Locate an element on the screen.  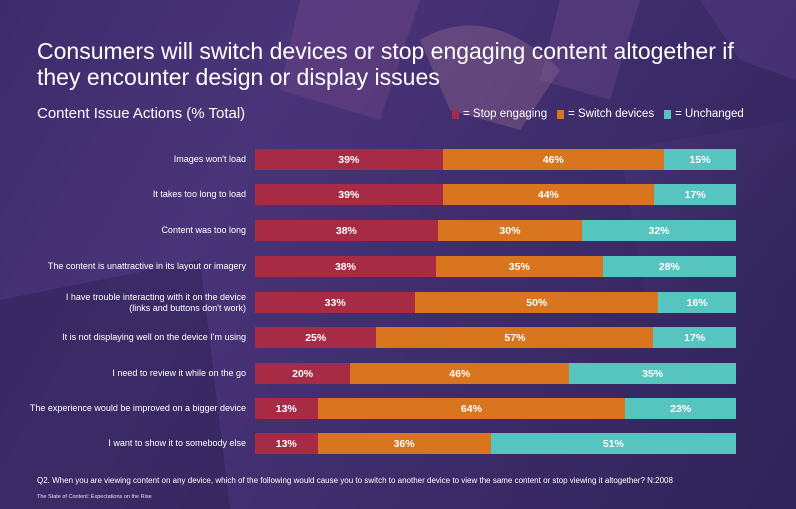
bar-segment-unchanged: 23% is located at coordinates (680, 408).